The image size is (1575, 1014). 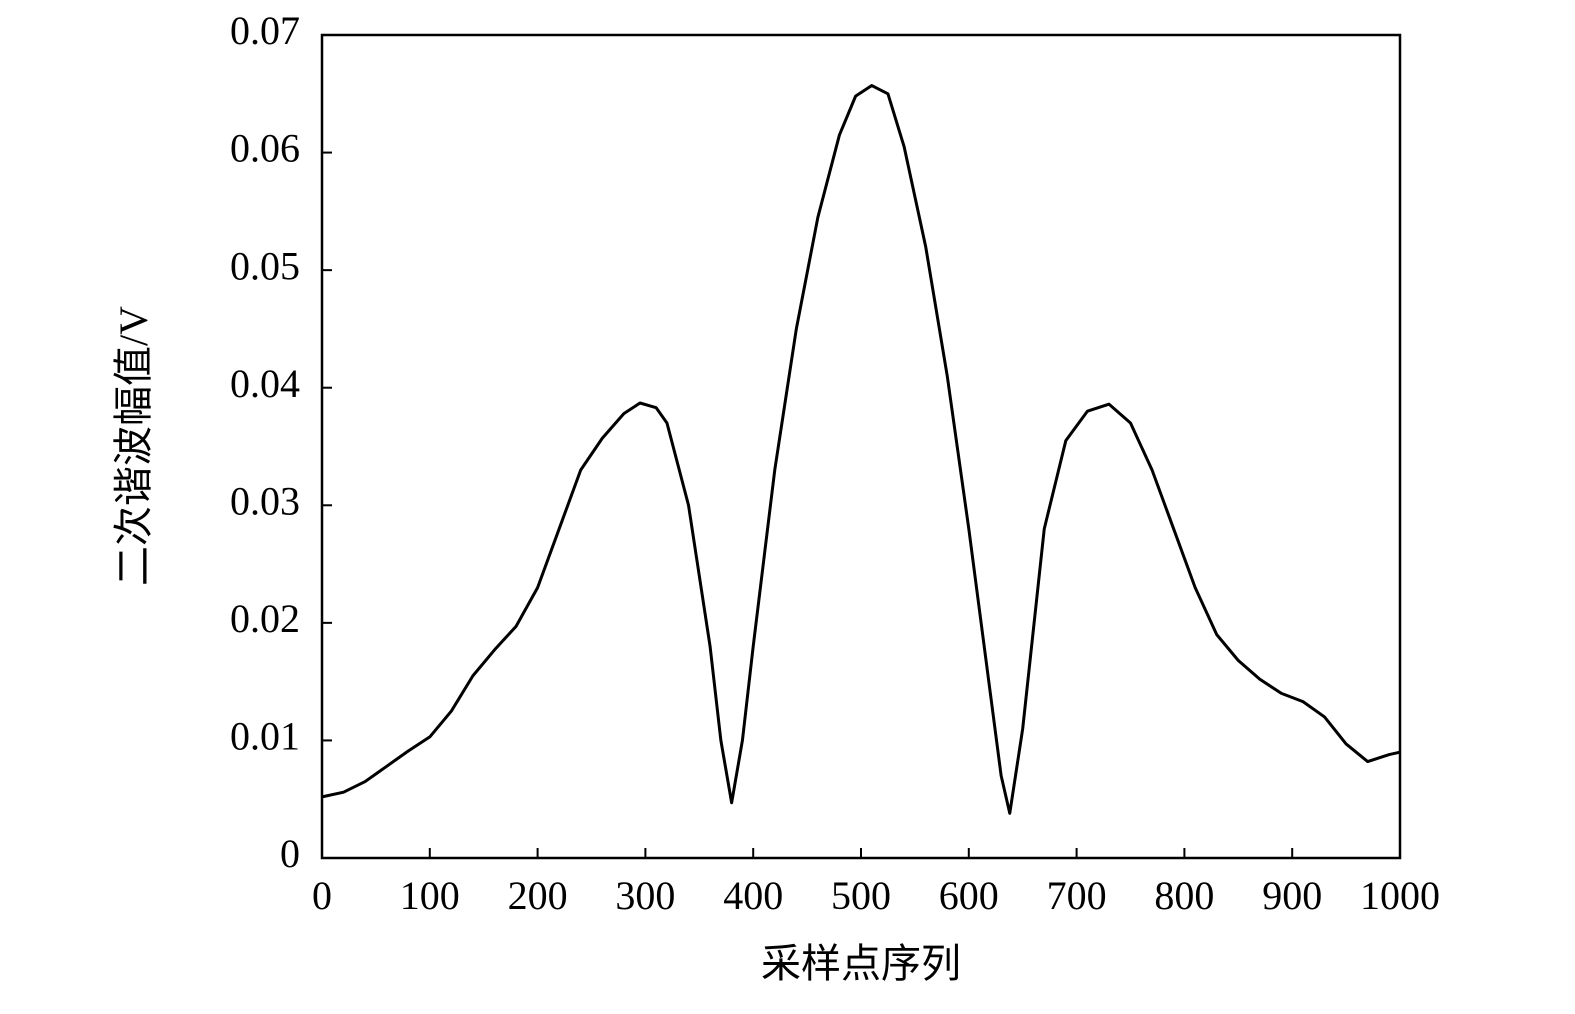 What do you see at coordinates (1077, 895) in the screenshot?
I see `x-tick-label: 700` at bounding box center [1077, 895].